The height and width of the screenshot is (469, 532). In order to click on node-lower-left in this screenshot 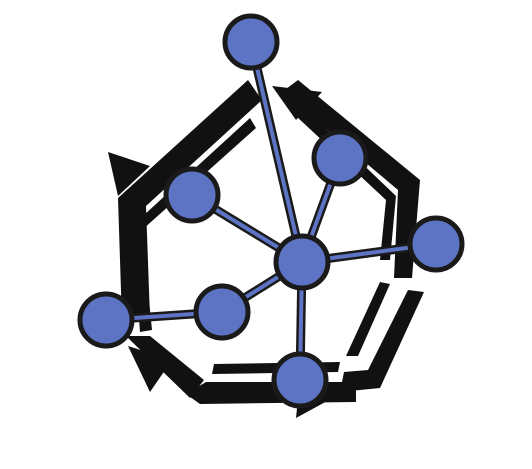, I will do `click(222, 312)`.